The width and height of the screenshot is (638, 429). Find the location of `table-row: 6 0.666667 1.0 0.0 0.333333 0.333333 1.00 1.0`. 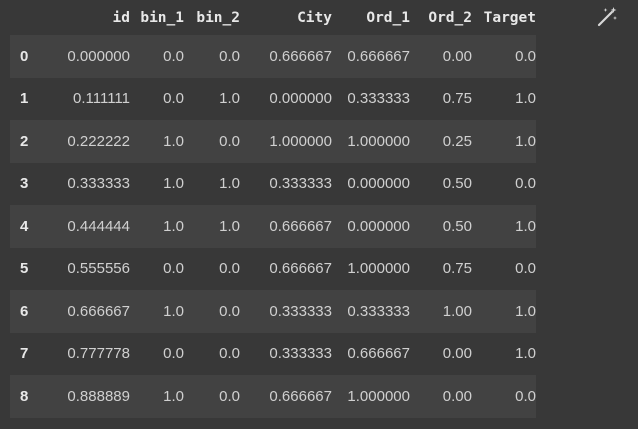

table-row: 6 0.666667 1.0 0.0 0.333333 0.333333 1.00 1.0 is located at coordinates (273, 311).